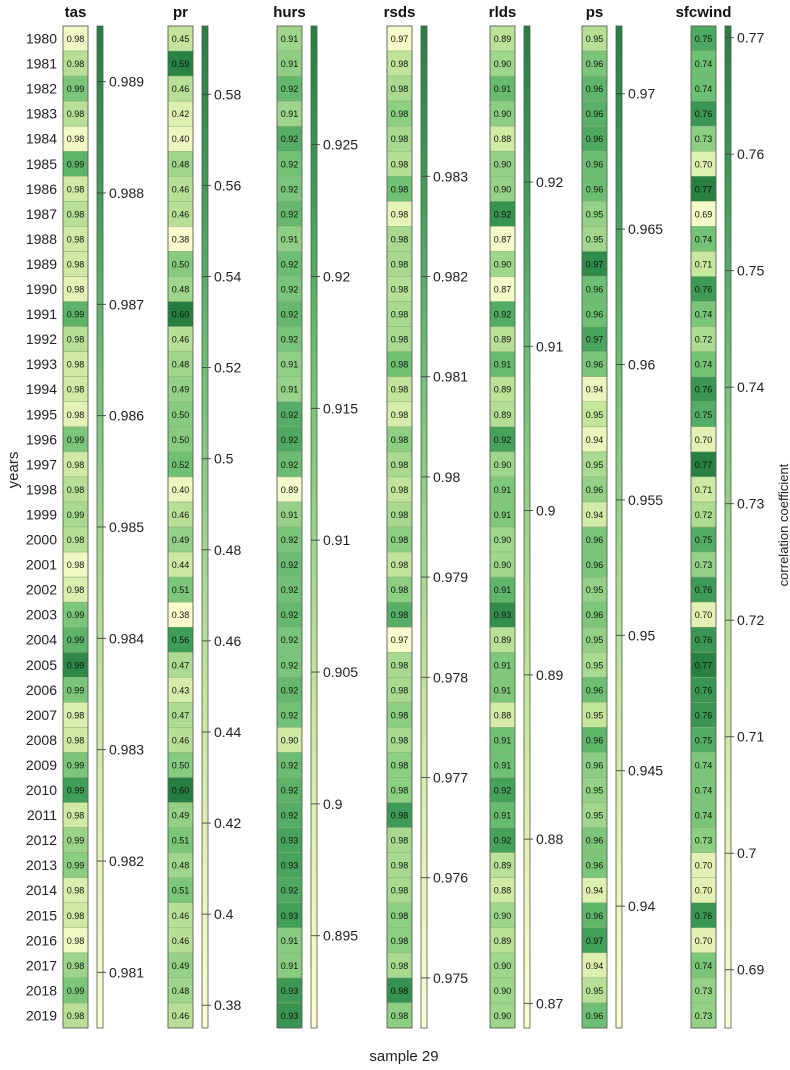  I want to click on colorbar-tick-label: 0.69, so click(750, 970).